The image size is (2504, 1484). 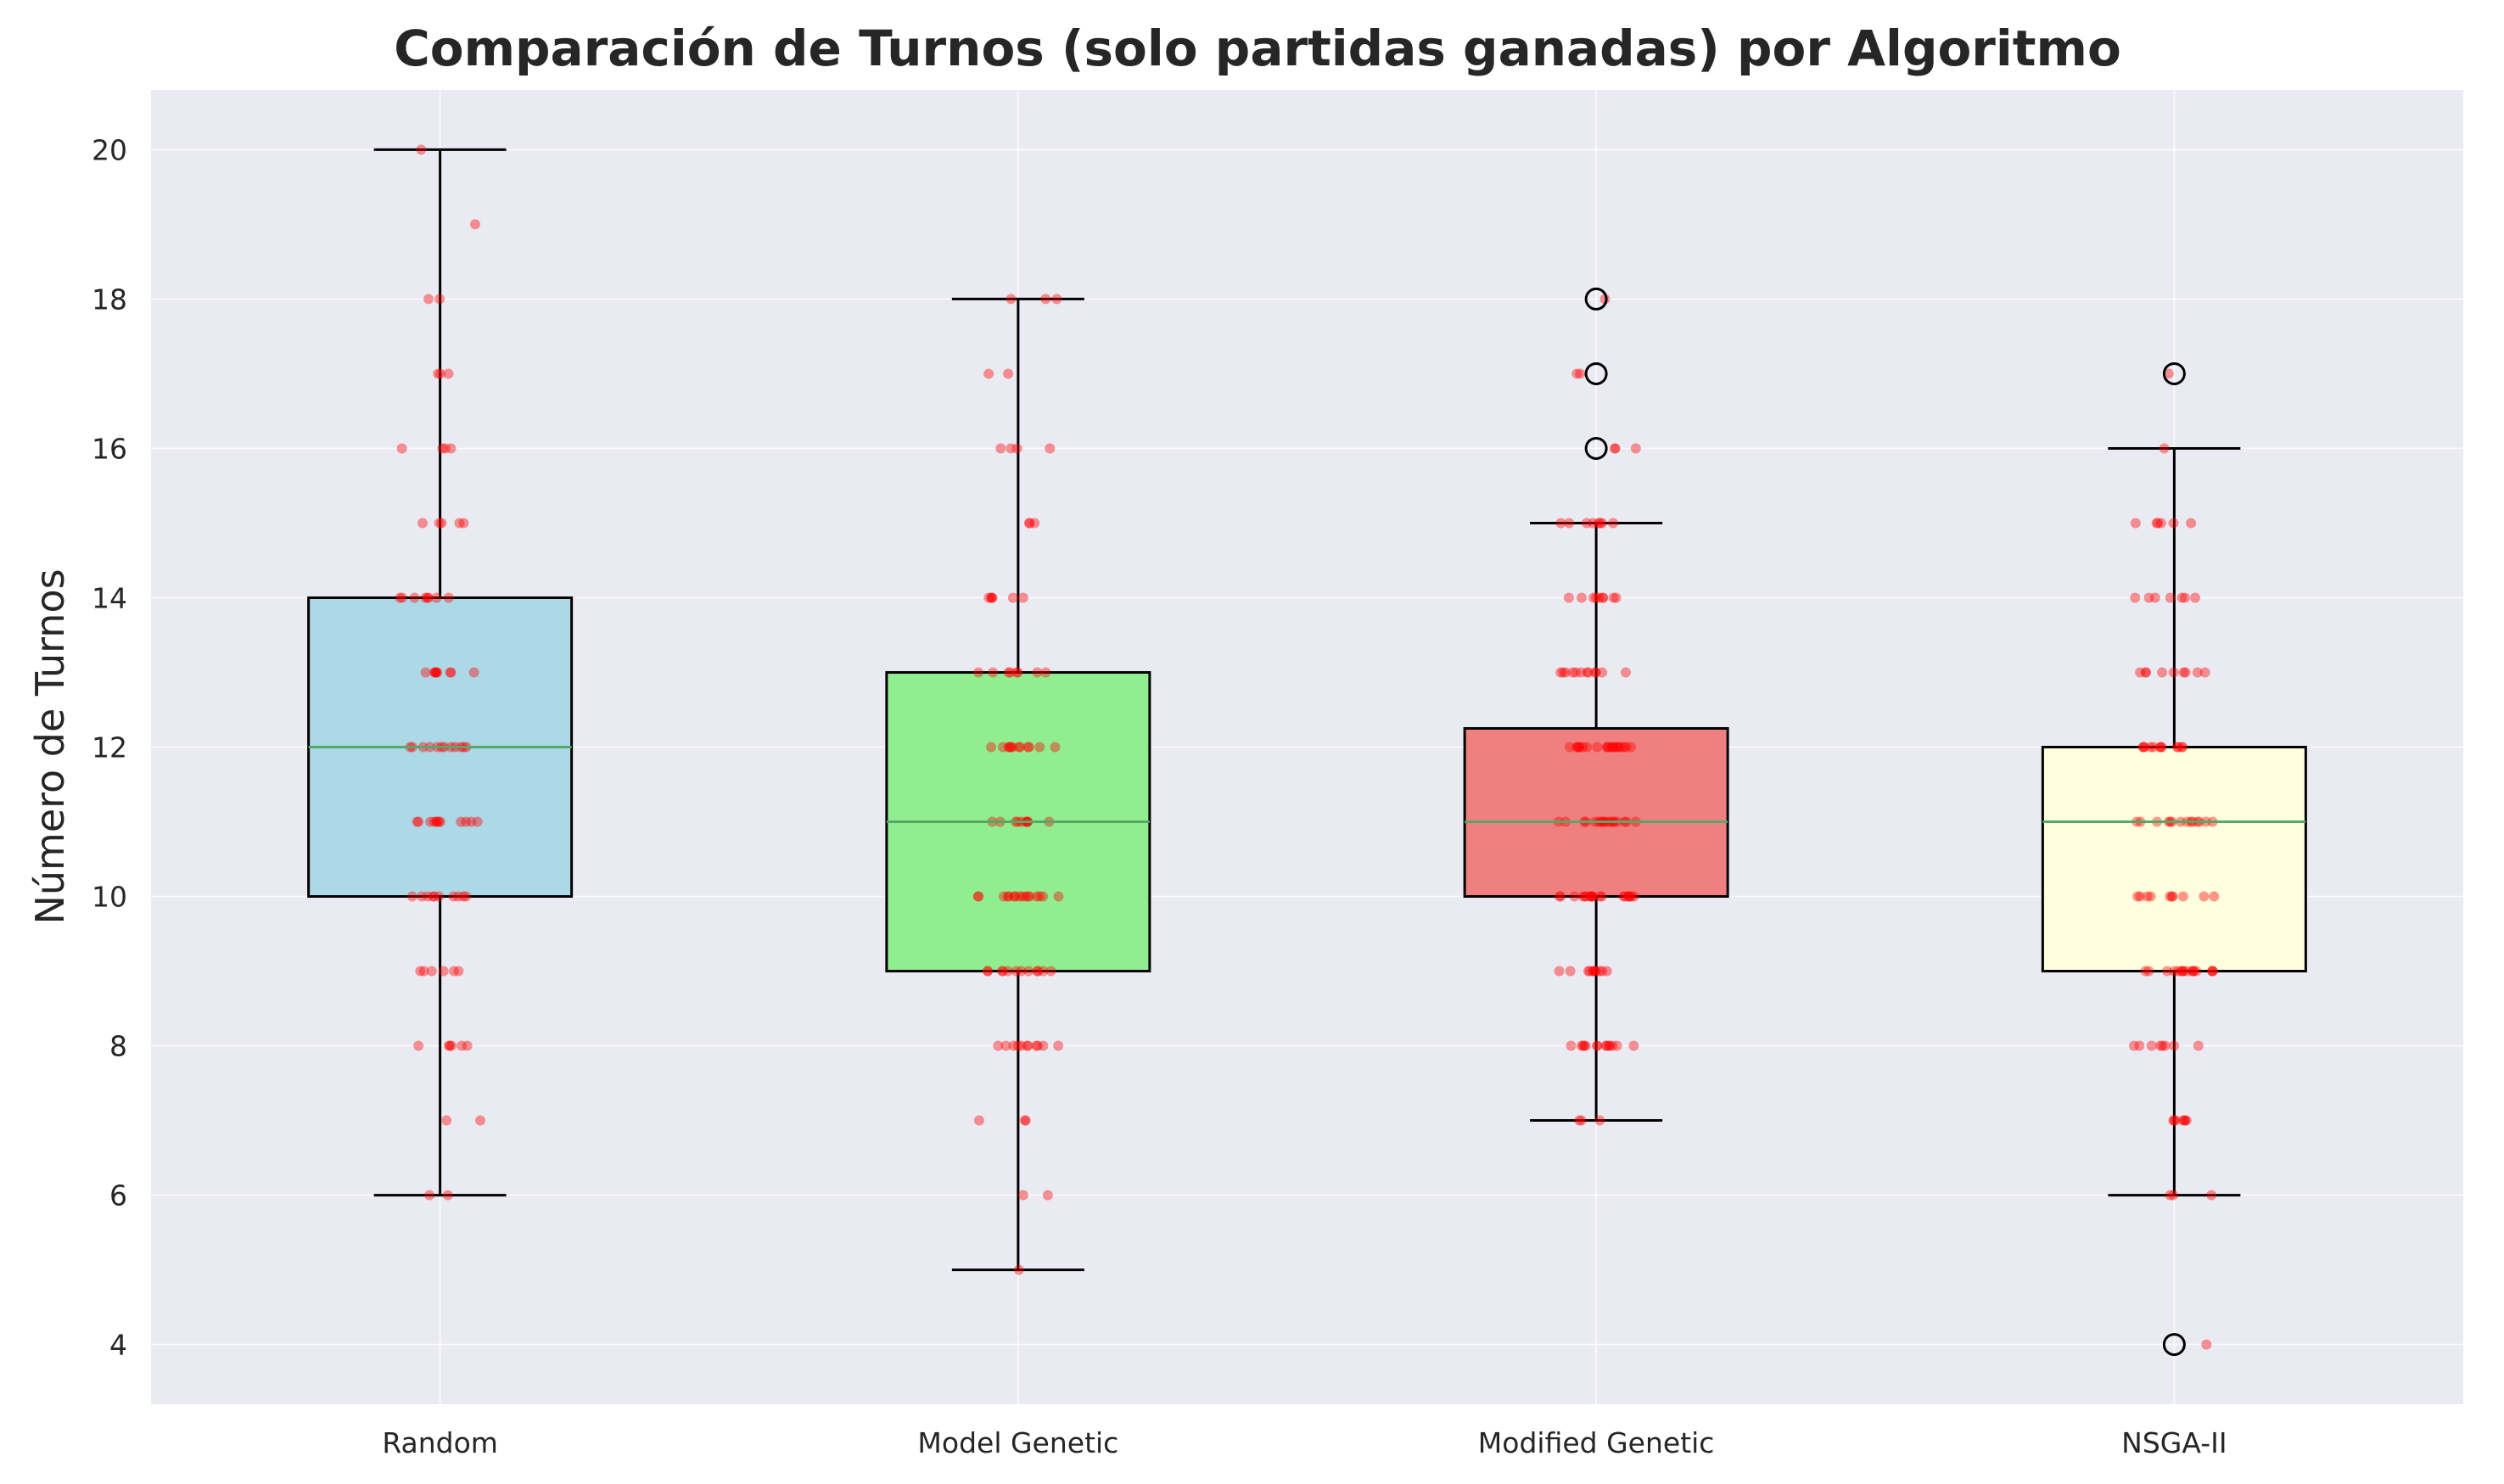 What do you see at coordinates (1596, 373) in the screenshot?
I see `outlier-point` at bounding box center [1596, 373].